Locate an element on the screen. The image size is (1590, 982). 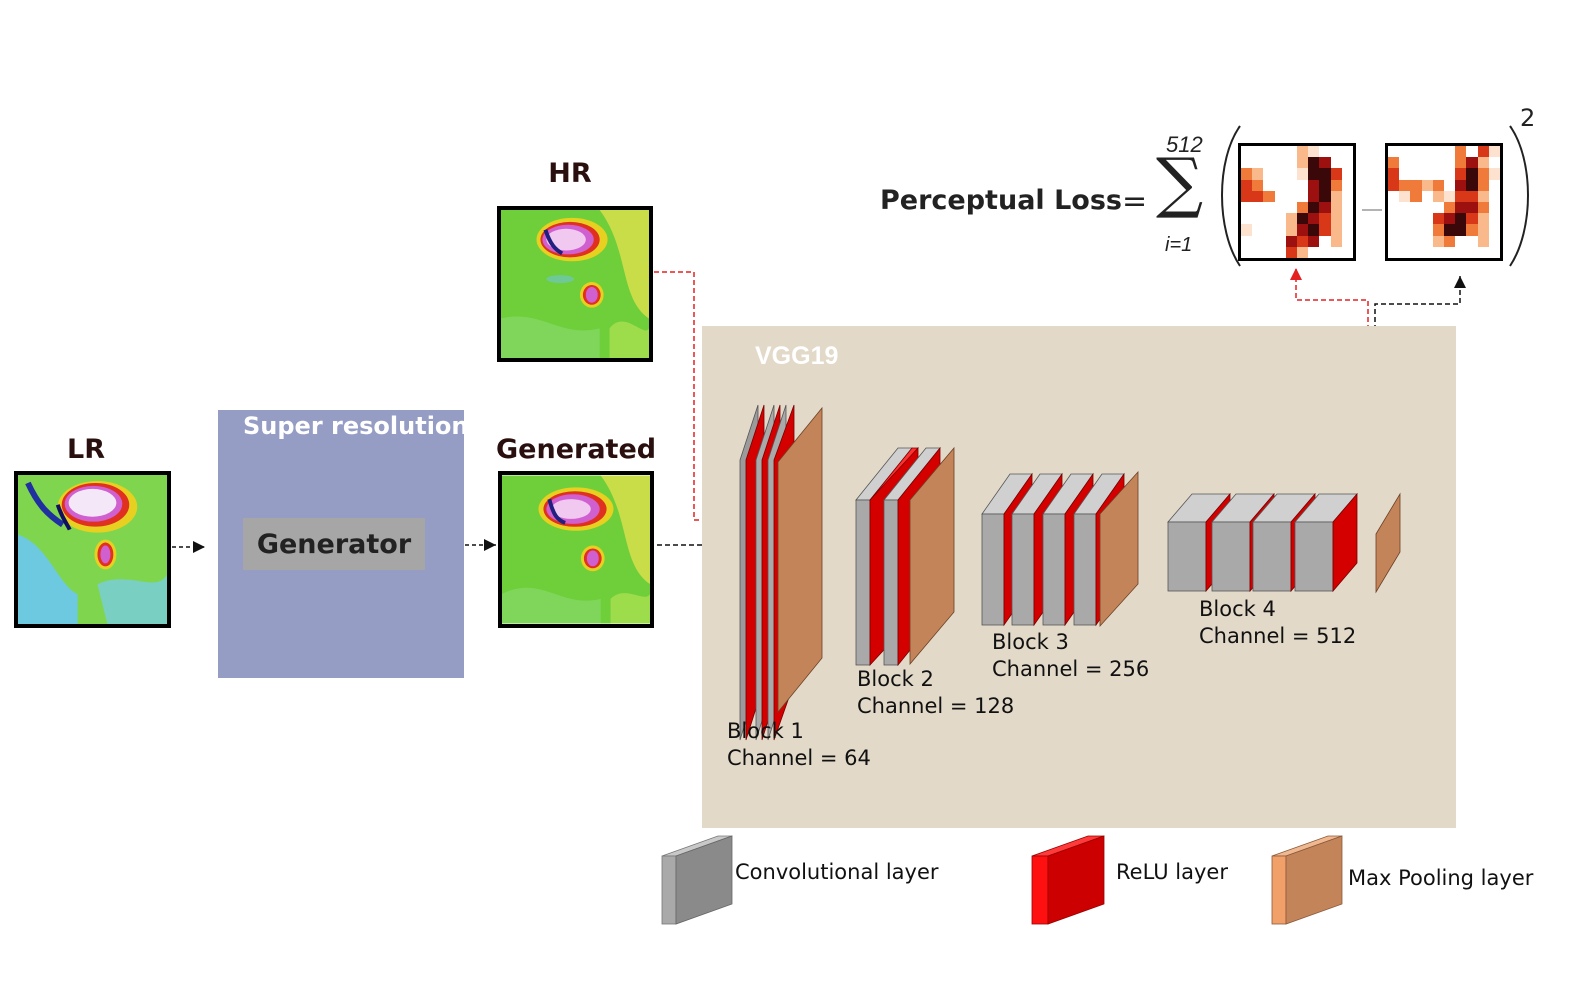
legend-relu-icon is located at coordinates (1068, 880).